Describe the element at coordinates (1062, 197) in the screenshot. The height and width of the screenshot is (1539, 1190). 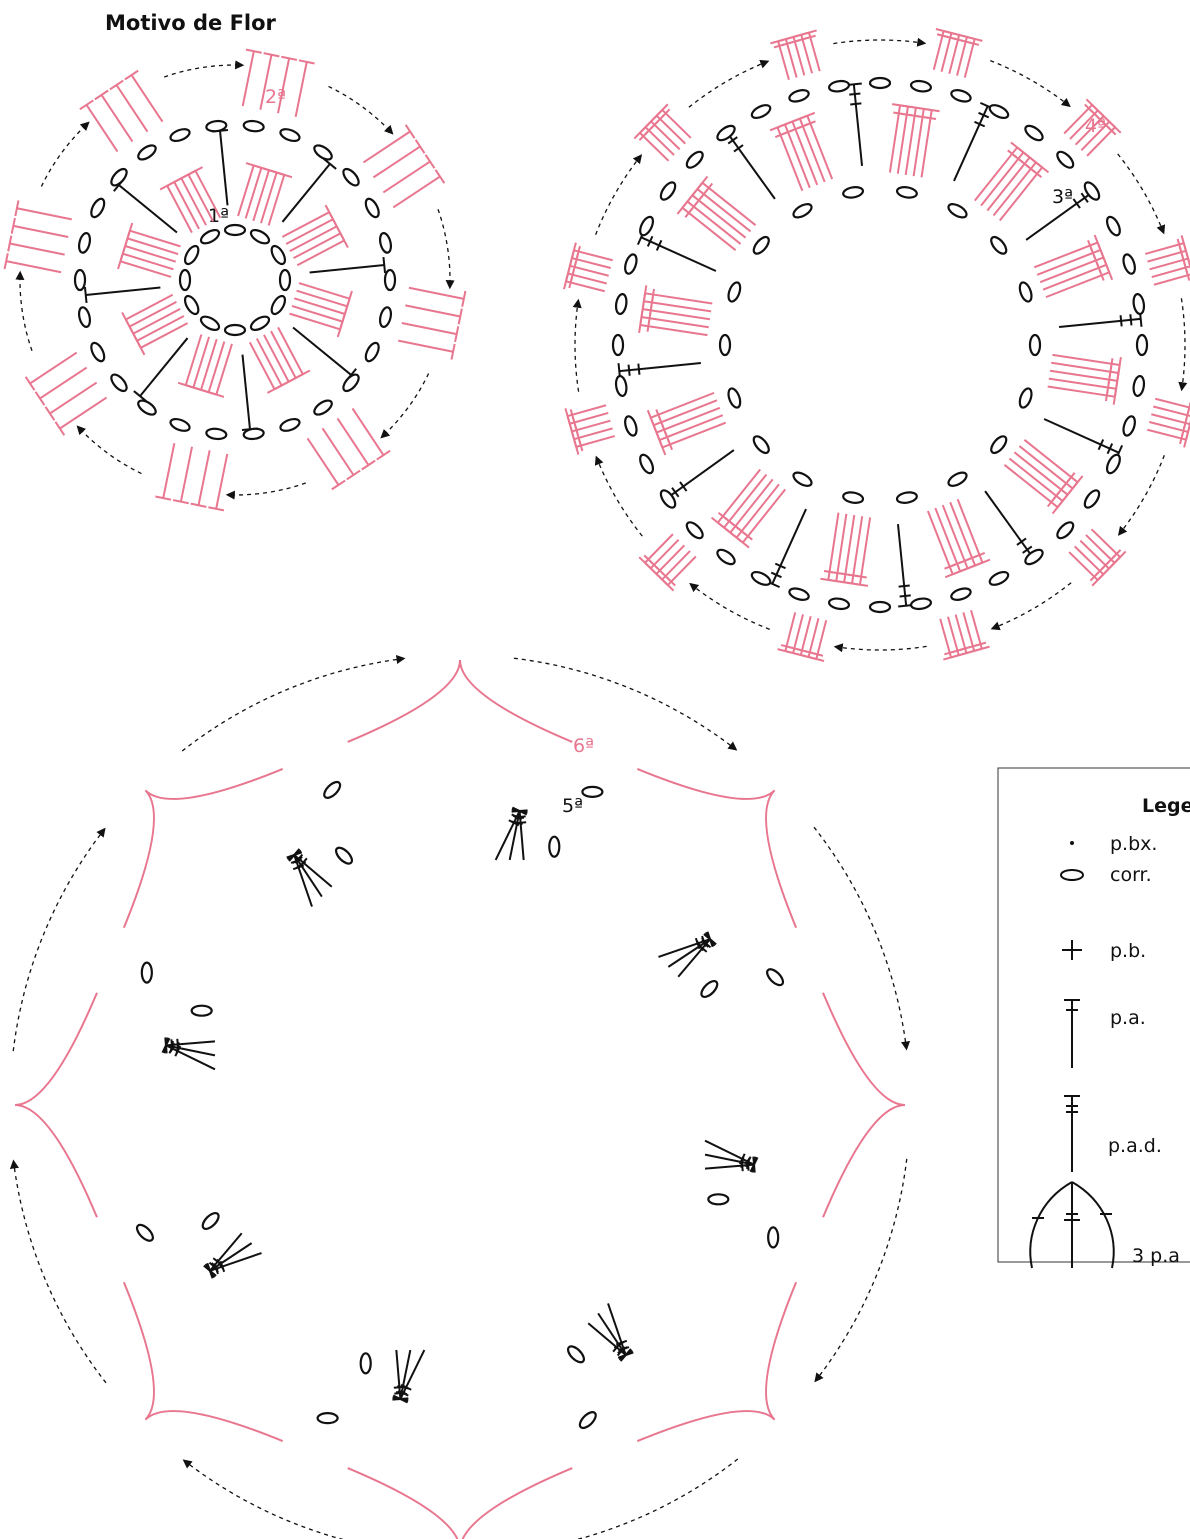
I see `round-label: 3ª` at that location.